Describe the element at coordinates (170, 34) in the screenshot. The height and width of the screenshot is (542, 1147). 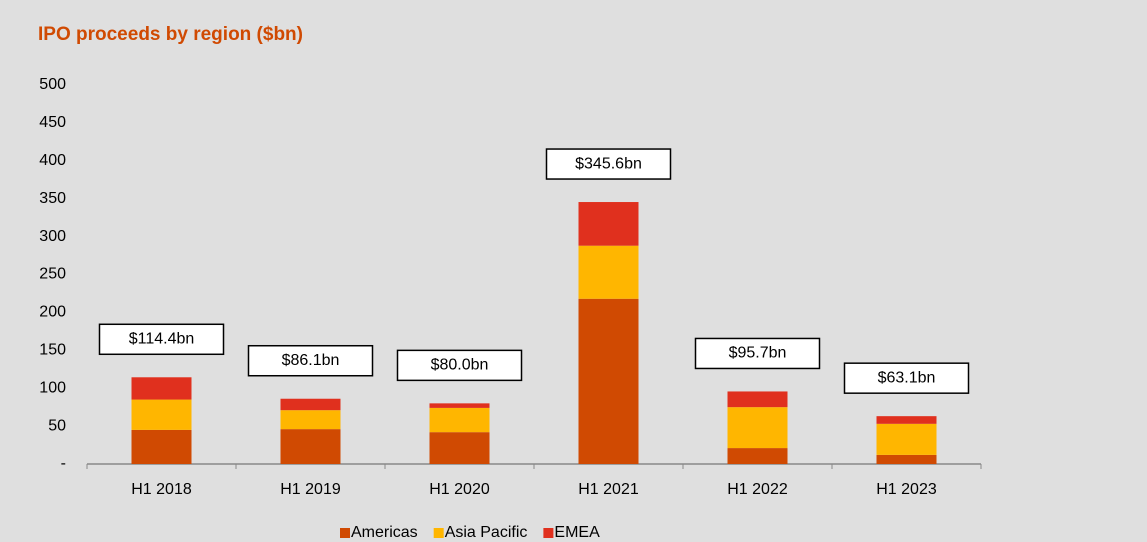
I see `chart-title: IPO proceeds by region ($bn)` at that location.